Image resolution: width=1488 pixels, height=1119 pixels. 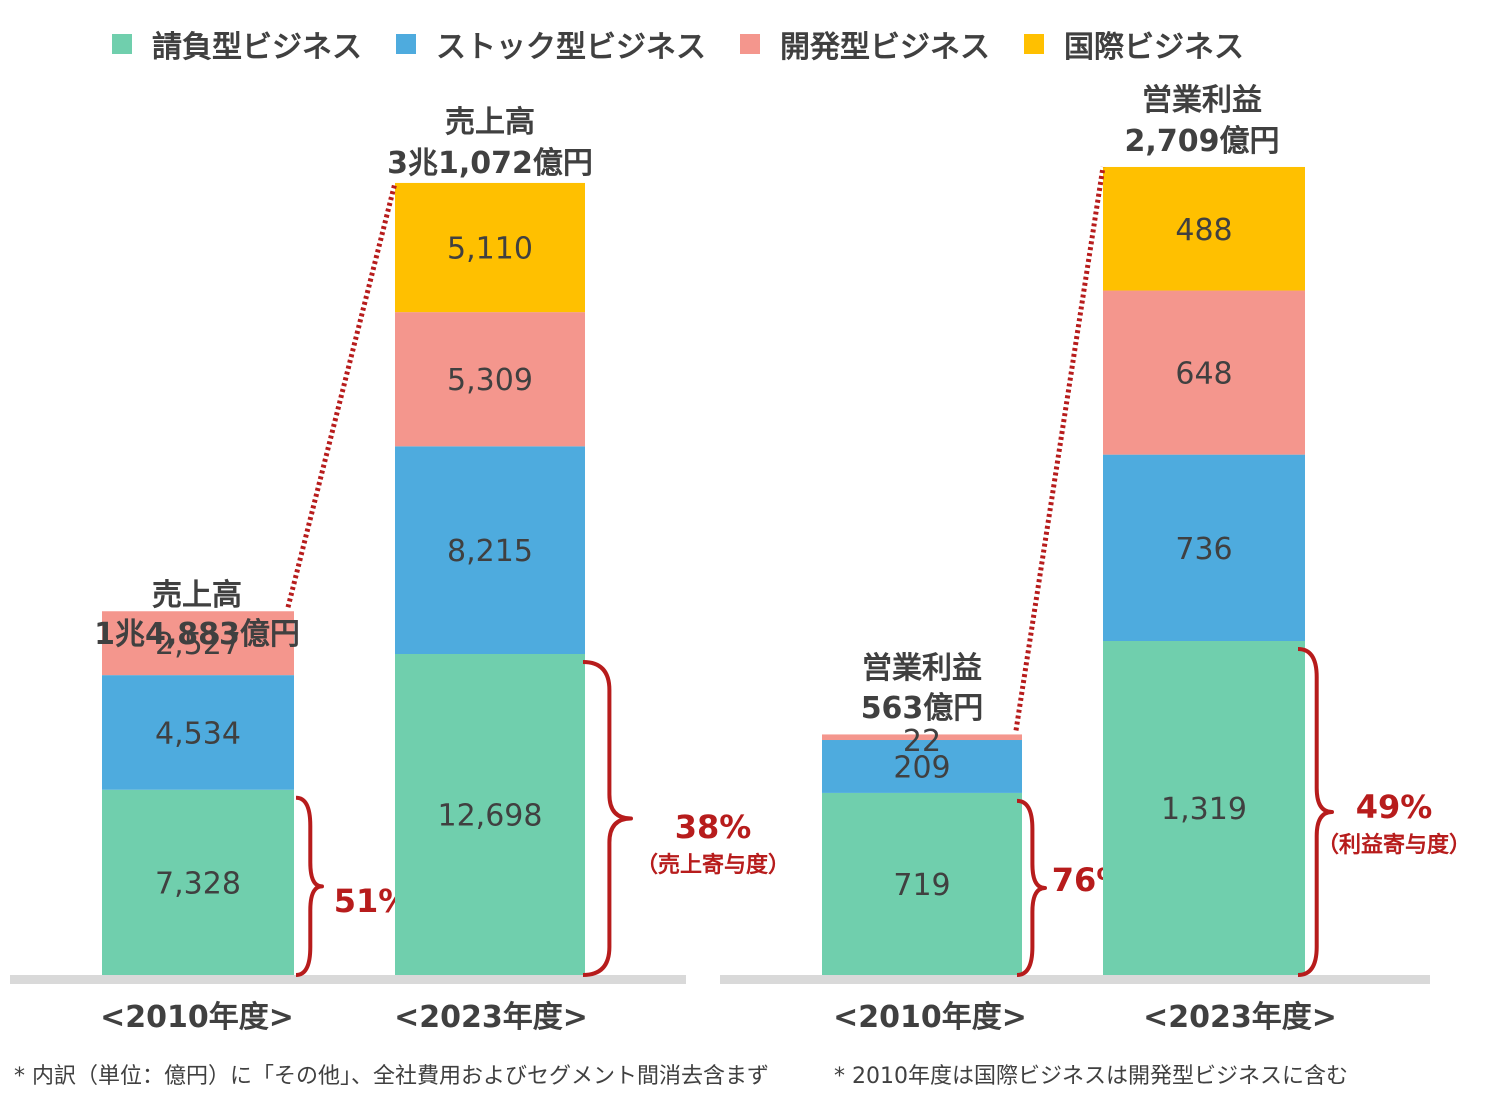 I want to click on legend-item-international: 国際ビジネス, so click(x=1134, y=44).